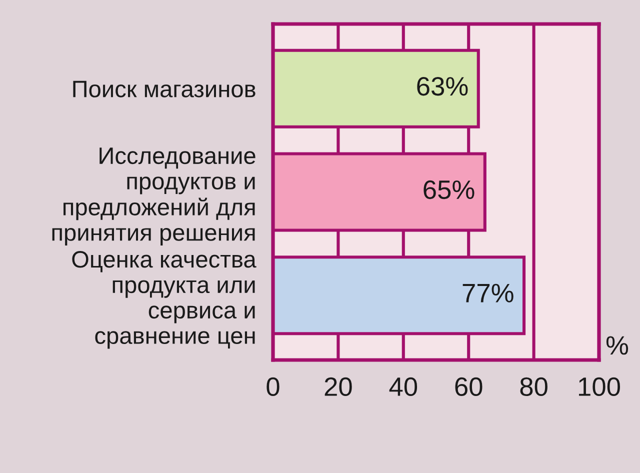 The height and width of the screenshot is (473, 640). Describe the element at coordinates (164, 89) in the screenshot. I see `y-tick-label: Поиск магазинов` at that location.